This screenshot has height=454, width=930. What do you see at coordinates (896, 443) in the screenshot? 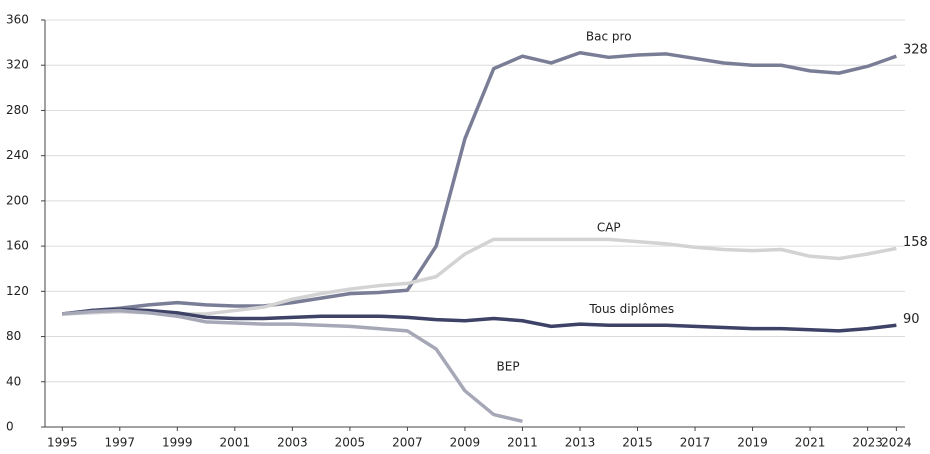
I see `x-tick-label: 2024` at bounding box center [896, 443].